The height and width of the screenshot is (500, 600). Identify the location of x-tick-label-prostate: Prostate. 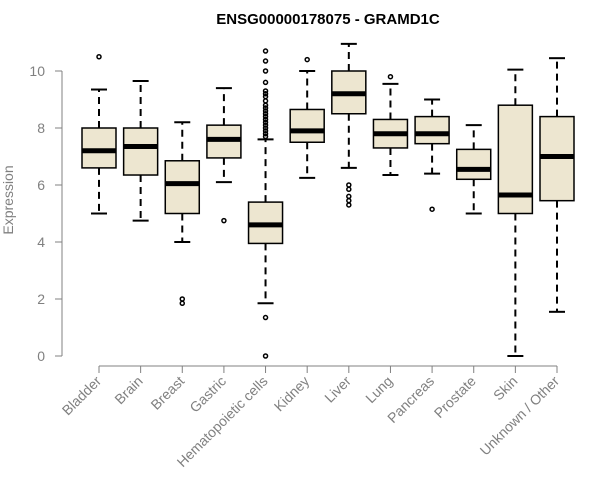
(455, 397).